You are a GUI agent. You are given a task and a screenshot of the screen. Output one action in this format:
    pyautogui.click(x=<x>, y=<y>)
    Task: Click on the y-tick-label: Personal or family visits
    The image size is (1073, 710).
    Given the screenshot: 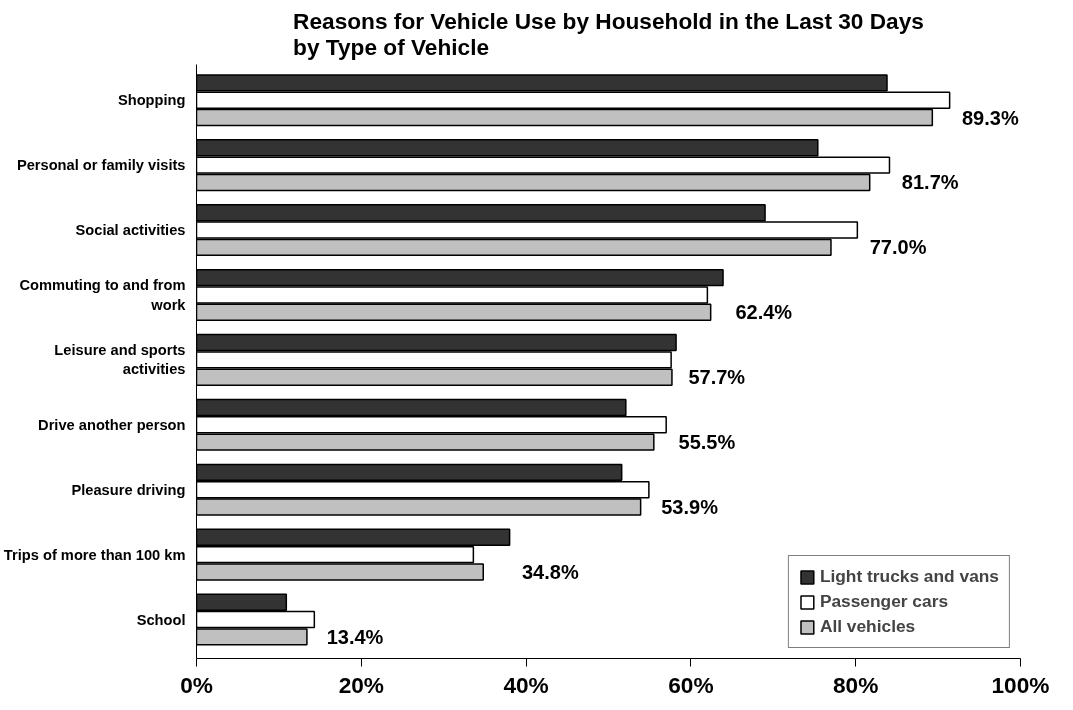 What is the action you would take?
    pyautogui.click(x=101, y=165)
    